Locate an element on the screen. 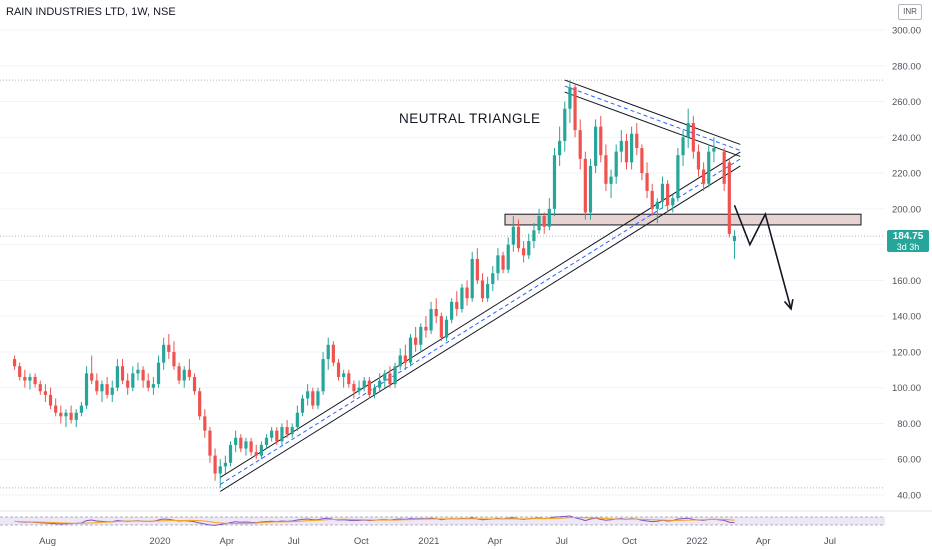 The height and width of the screenshot is (550, 932). chart-title: RAIN INDUSTRIES LTD, 1W, NSE is located at coordinates (91, 12).